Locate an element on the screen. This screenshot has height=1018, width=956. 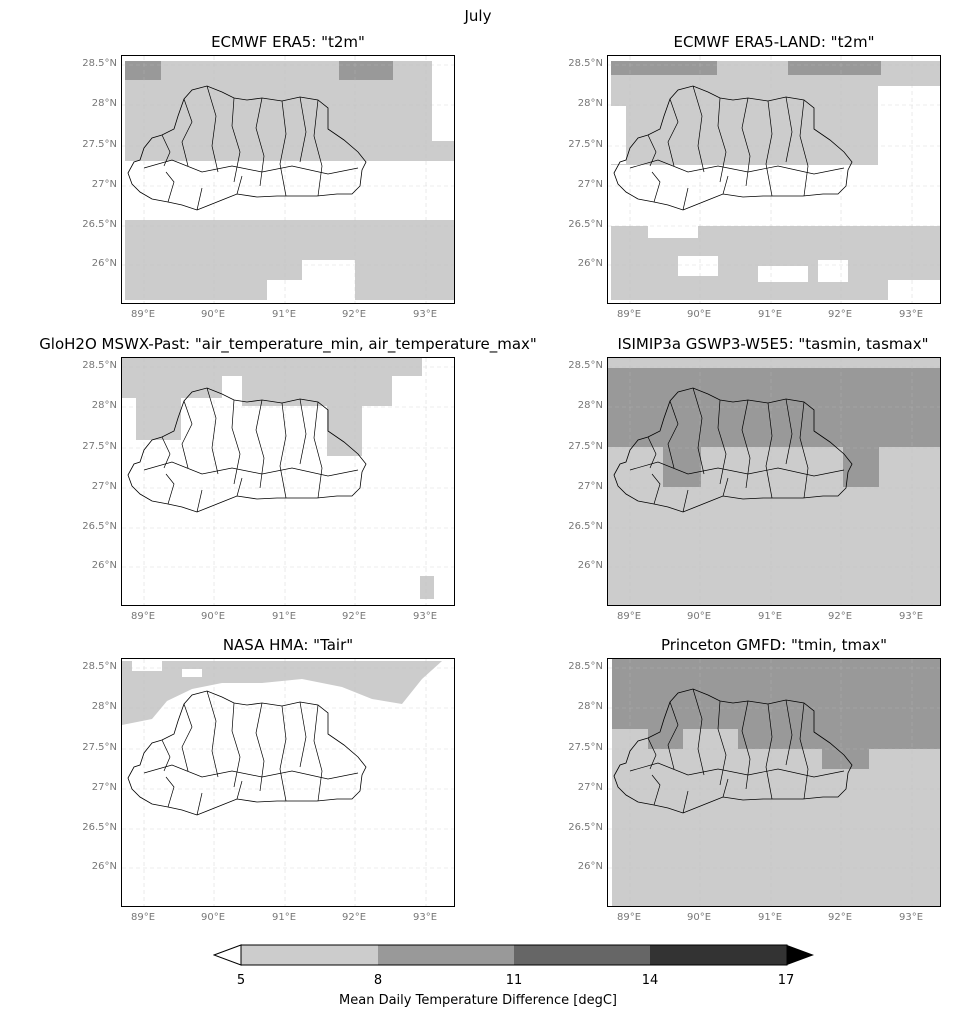
map-panel-nasa-hma is located at coordinates (288, 782).